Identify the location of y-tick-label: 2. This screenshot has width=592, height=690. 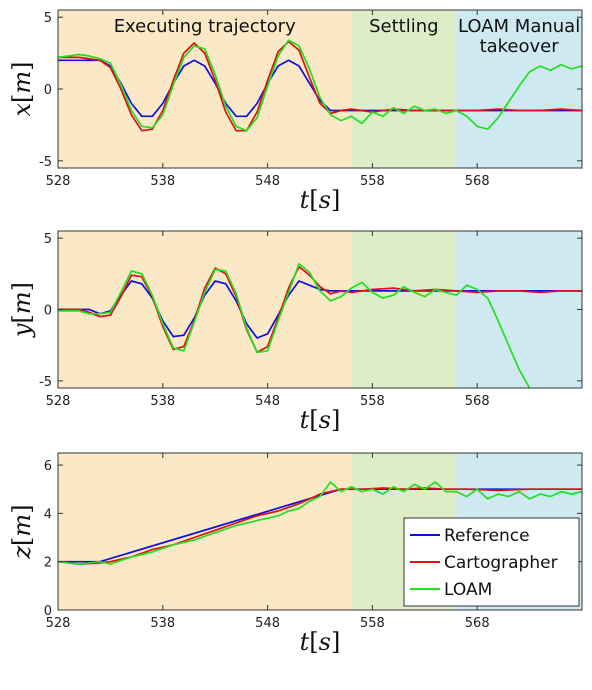
(48, 563).